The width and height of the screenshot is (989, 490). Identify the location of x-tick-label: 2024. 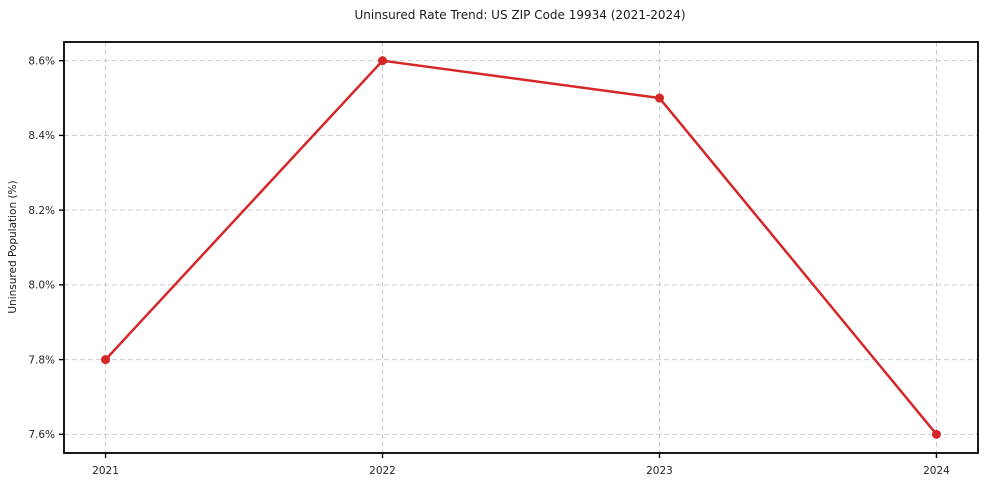
(936, 471).